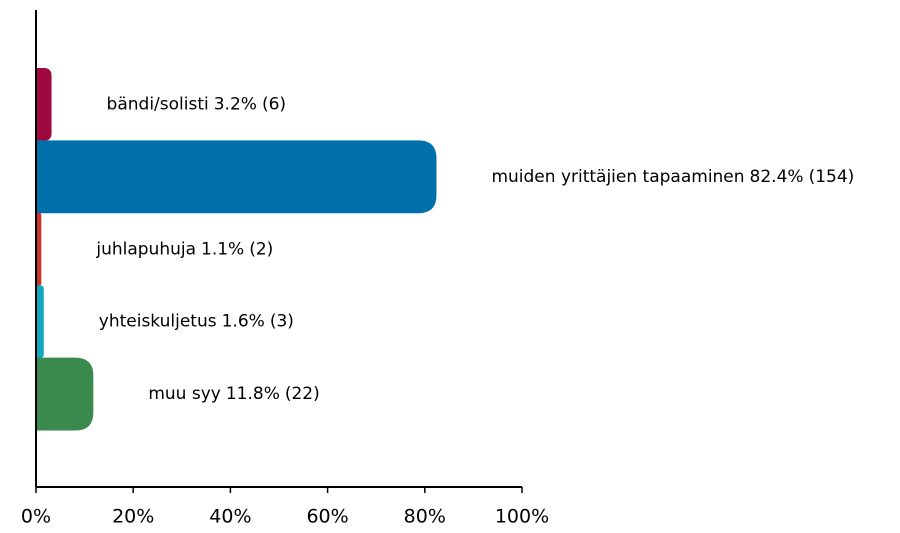 The width and height of the screenshot is (900, 533). I want to click on value-label: 1.6%, so click(243, 322).